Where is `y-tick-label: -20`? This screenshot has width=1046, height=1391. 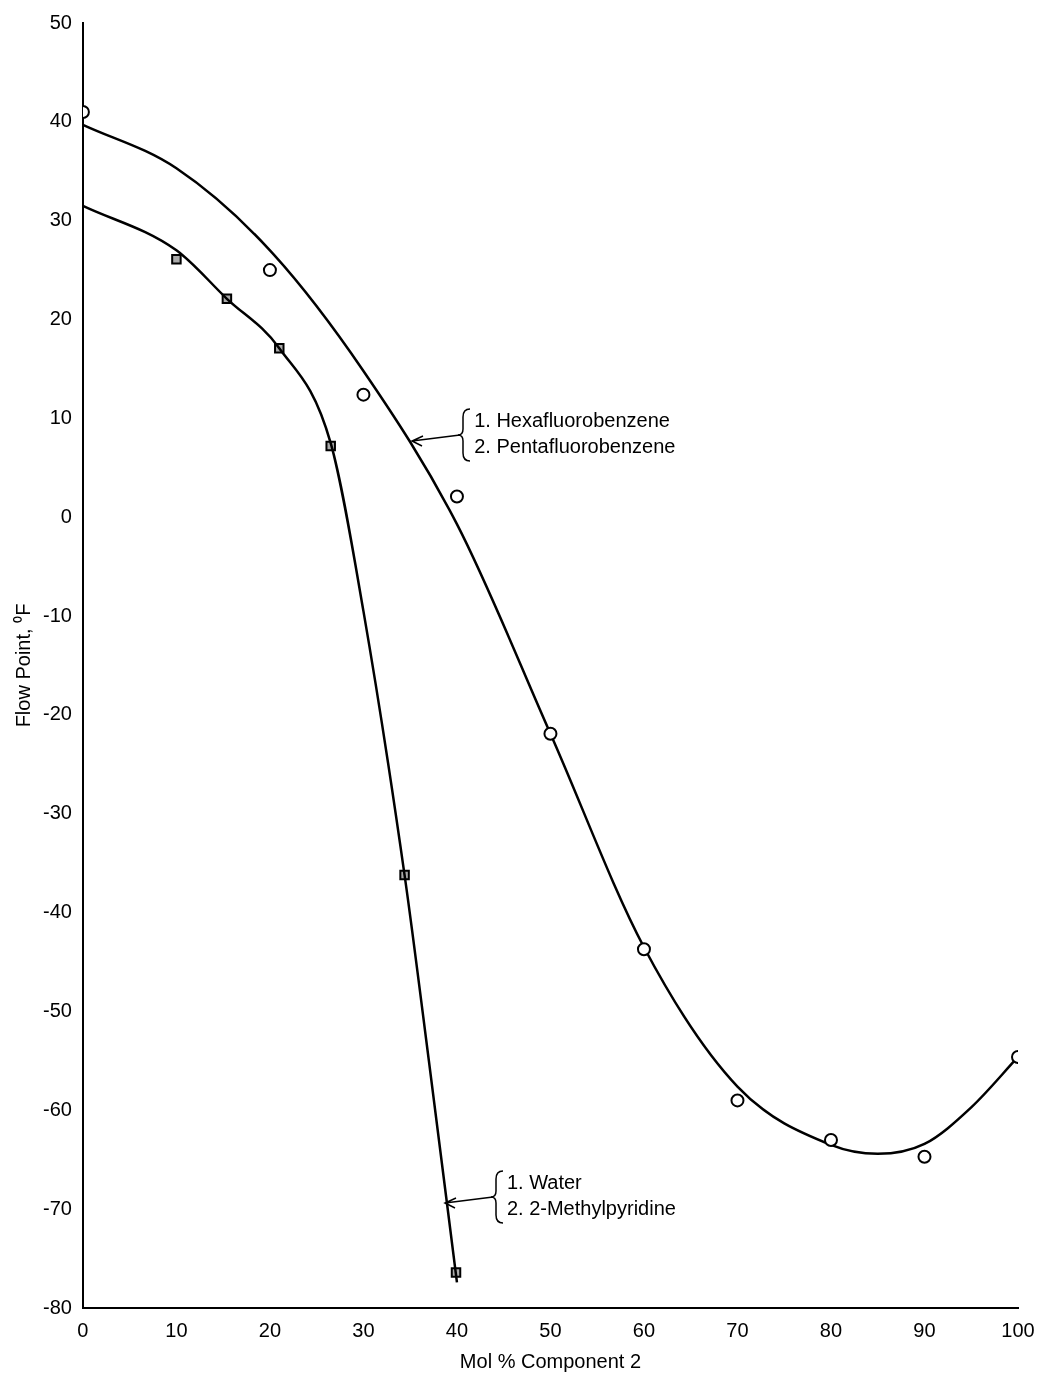 y-tick-label: -20 is located at coordinates (57, 713).